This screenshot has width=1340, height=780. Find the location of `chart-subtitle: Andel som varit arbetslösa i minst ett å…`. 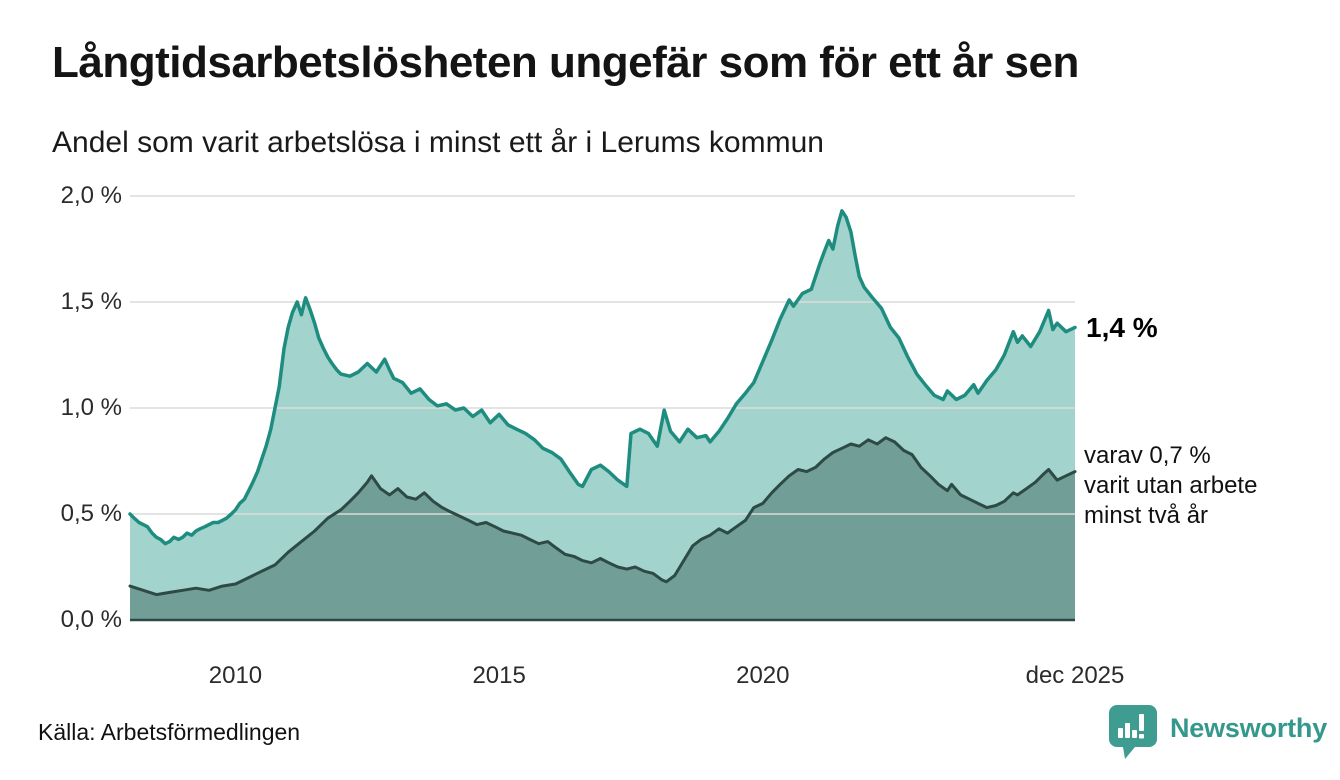

chart-subtitle: Andel som varit arbetslösa i minst ett å… is located at coordinates (438, 142).